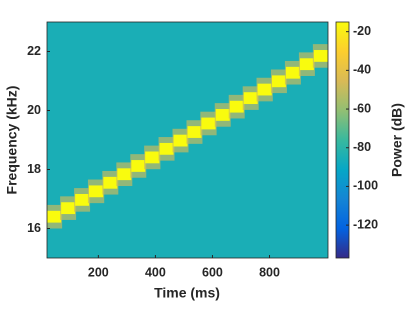 The image size is (407, 310). I want to click on y-axis-label: Frequency (kHz), so click(12, 140).